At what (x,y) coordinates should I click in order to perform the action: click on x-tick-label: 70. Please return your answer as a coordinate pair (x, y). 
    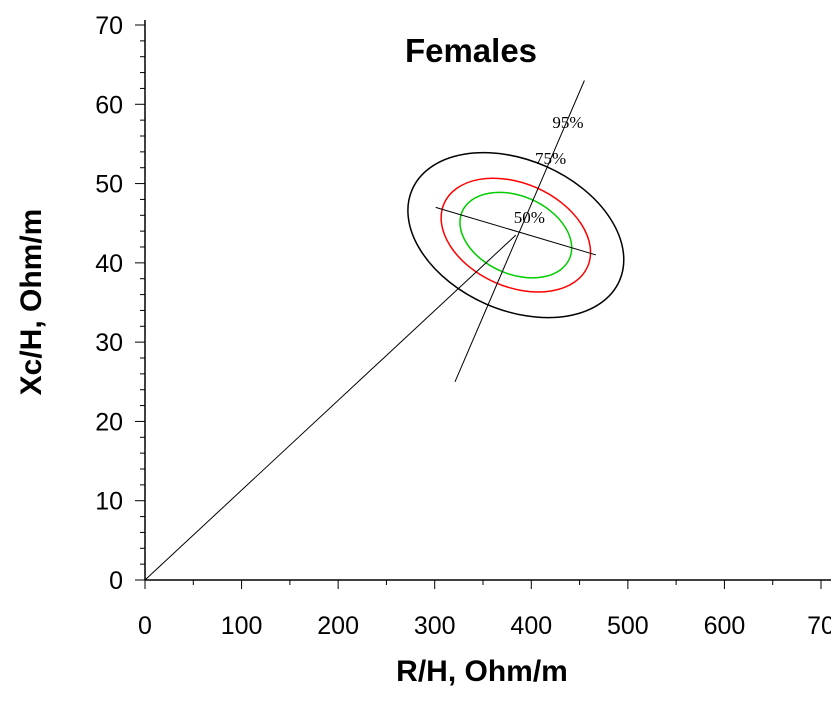
    Looking at the image, I should click on (819, 626).